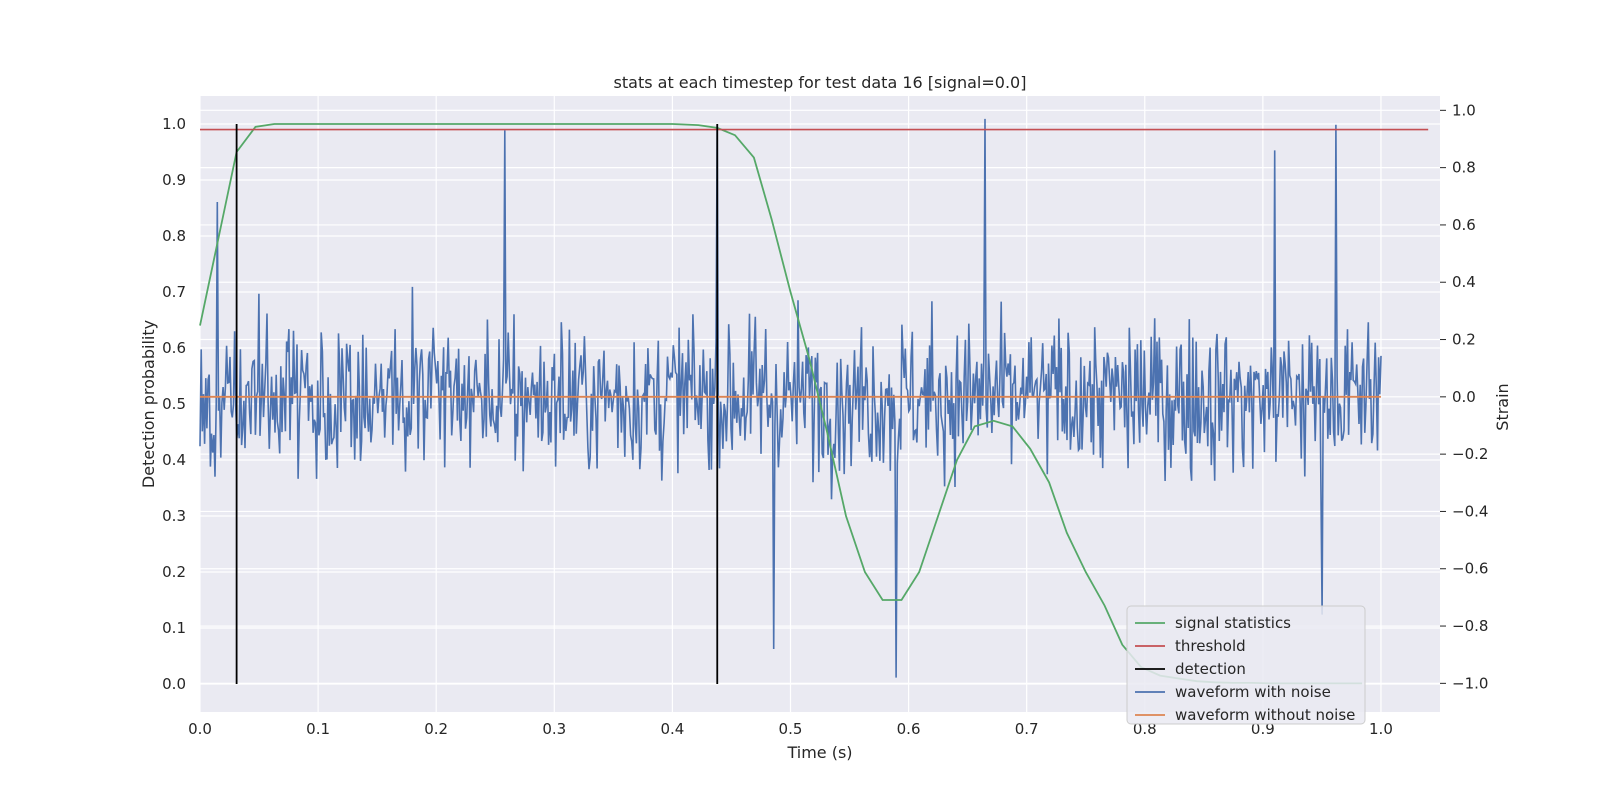 The image size is (1600, 800). I want to click on y-axis-label: Detection probability, so click(148, 404).